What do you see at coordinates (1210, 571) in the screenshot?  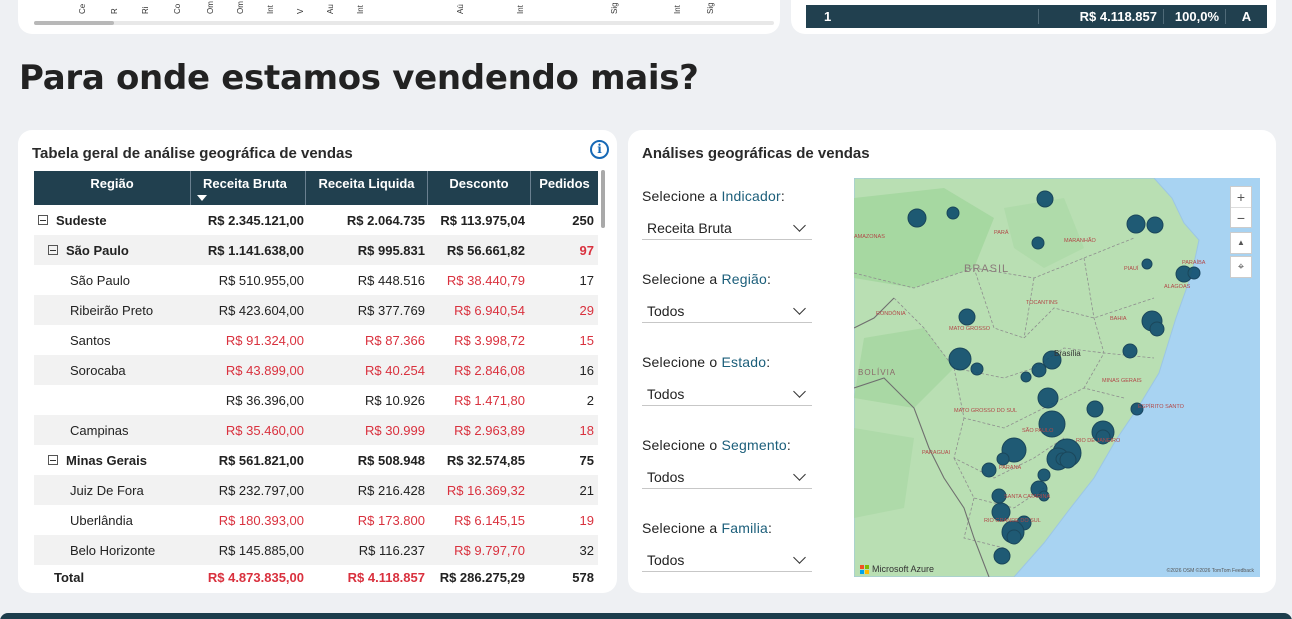 I see `map-credit: ©2026 OSM ©2026 TomTom Feedback` at bounding box center [1210, 571].